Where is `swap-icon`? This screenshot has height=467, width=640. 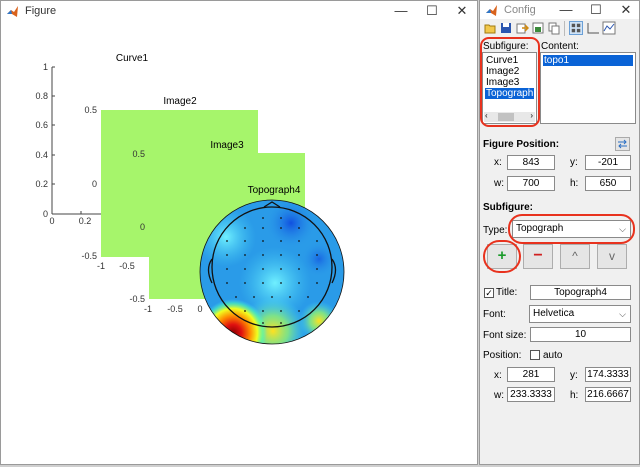
swap-icon is located at coordinates (622, 144).